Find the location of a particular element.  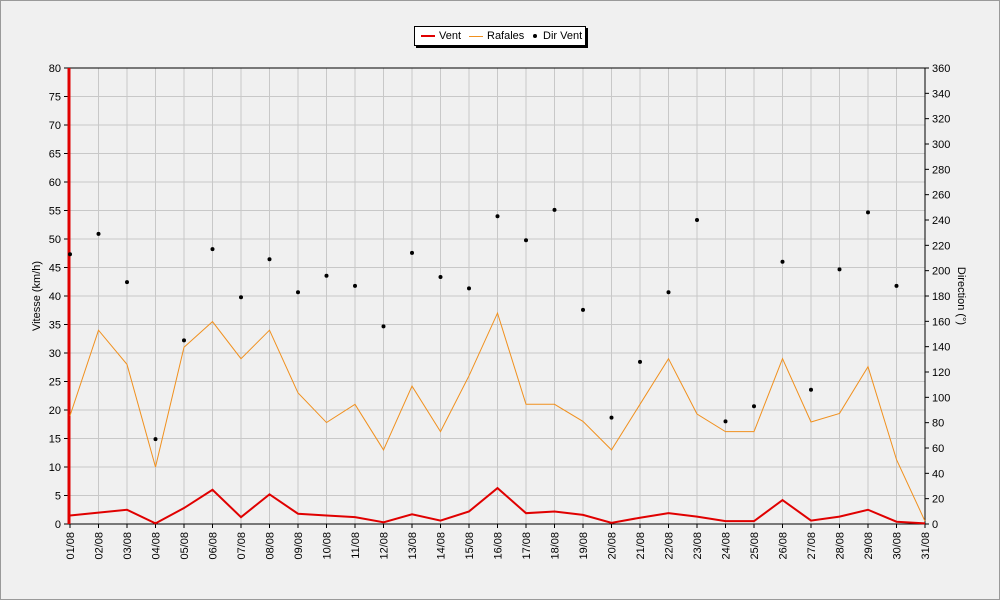

x-axis-tick-label: 17/08 is located at coordinates (527, 546).